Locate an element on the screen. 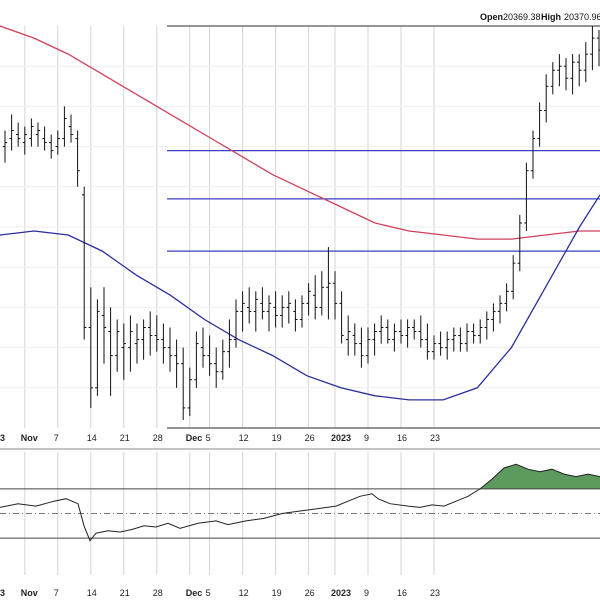 This screenshot has height=600, width=600. overbought-area is located at coordinates (540, 476).